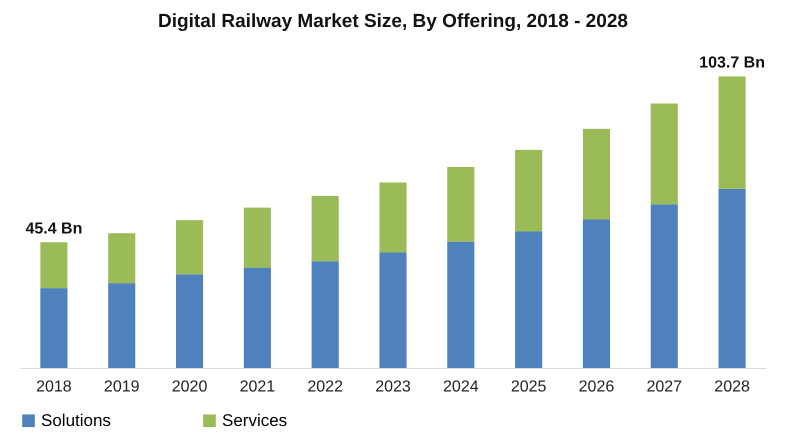 Image resolution: width=786 pixels, height=437 pixels. I want to click on x-tick-label: 2021, so click(258, 387).